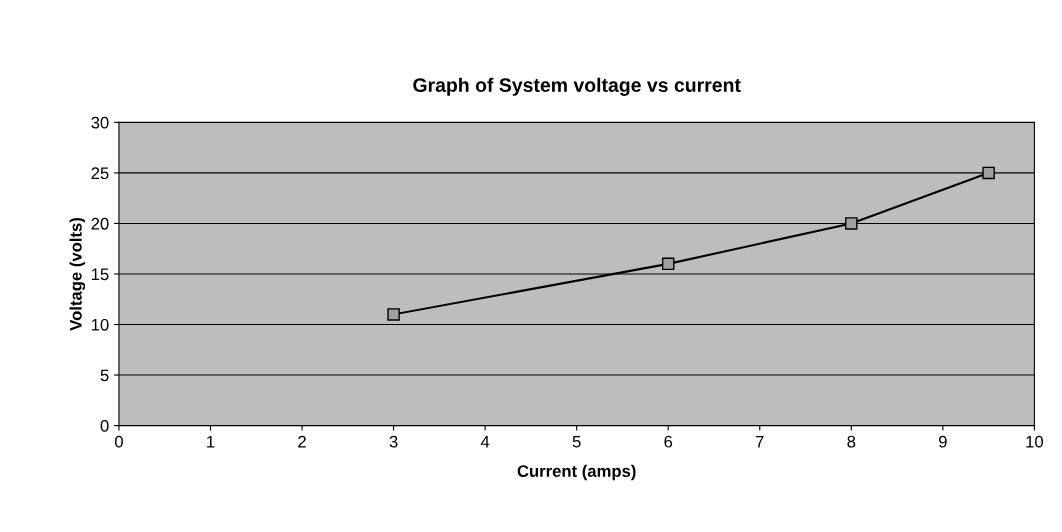  Describe the element at coordinates (851, 441) in the screenshot. I see `x-tick-label: 8` at that location.